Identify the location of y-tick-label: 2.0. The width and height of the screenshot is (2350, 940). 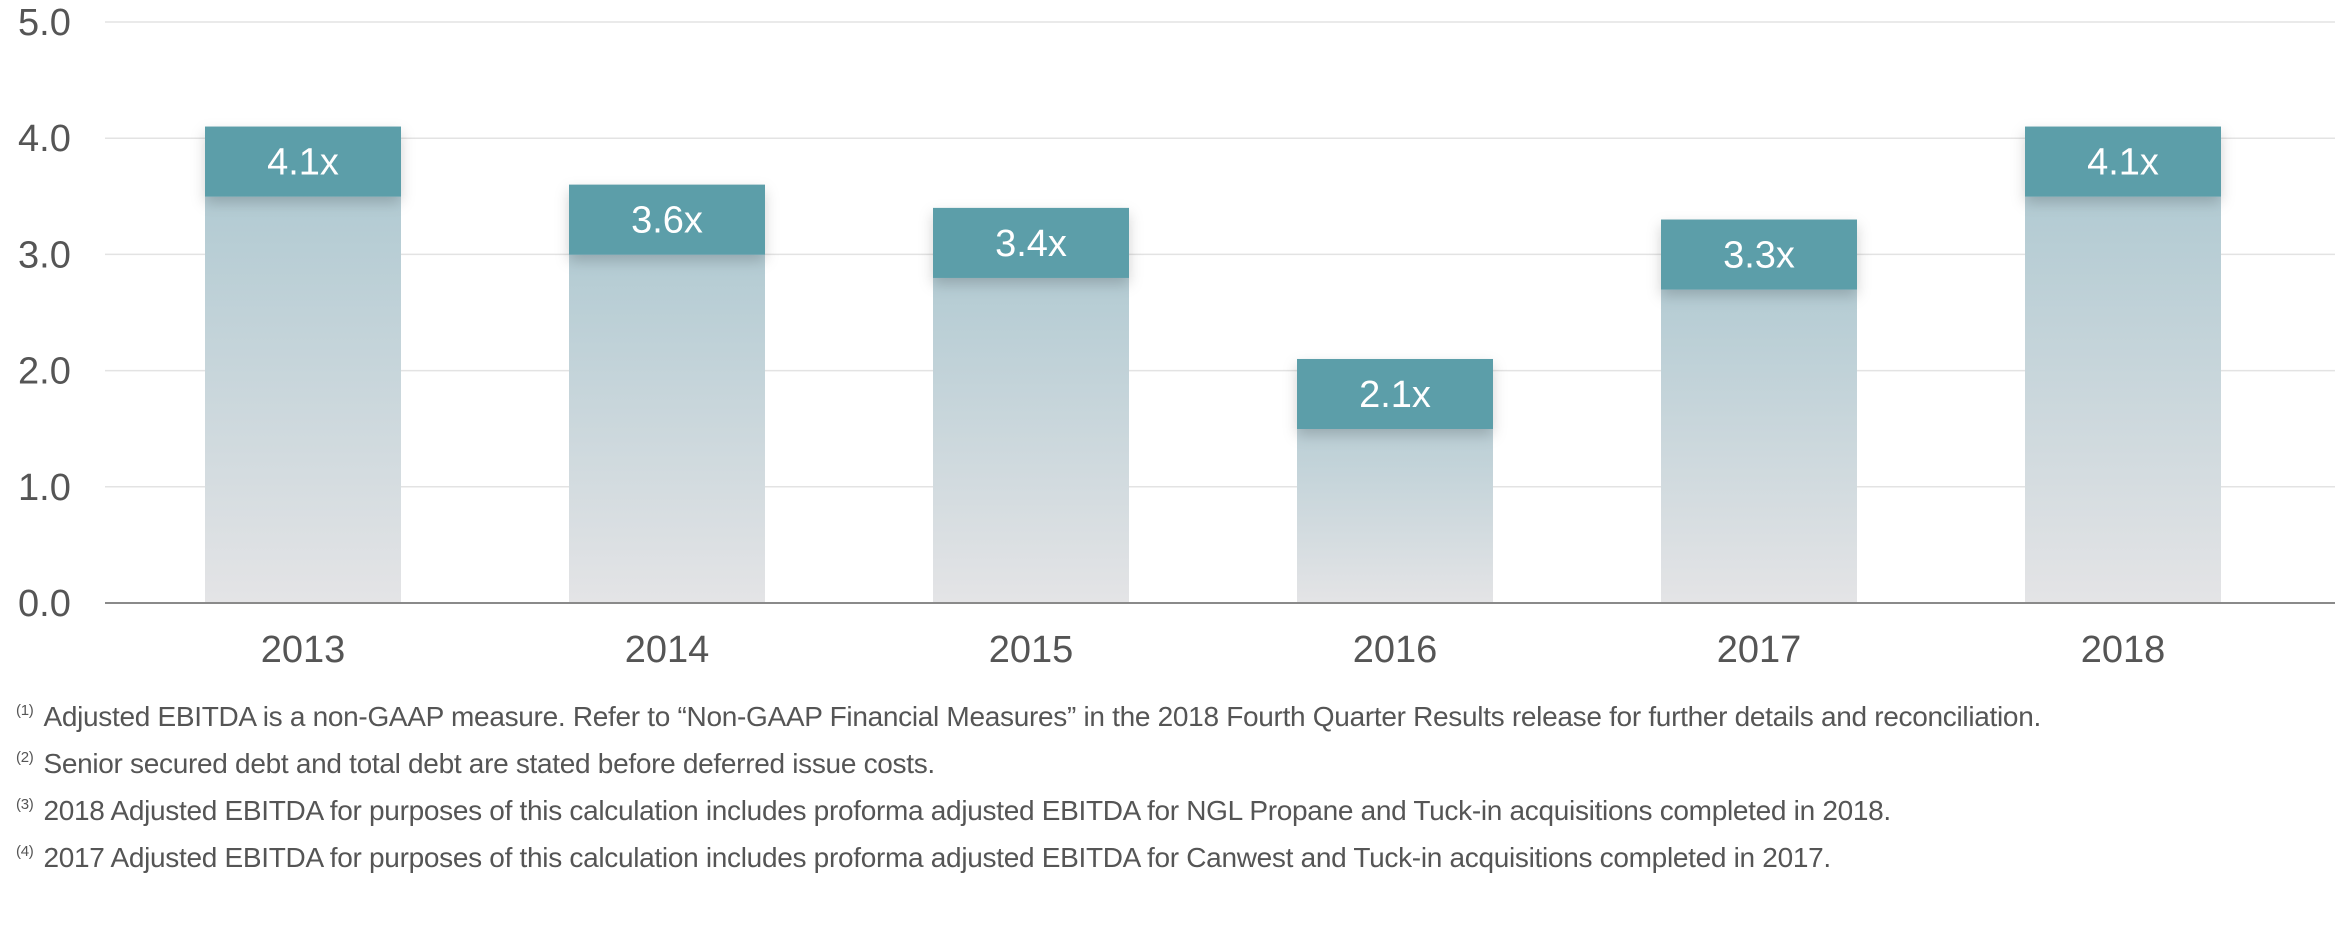
(44, 372).